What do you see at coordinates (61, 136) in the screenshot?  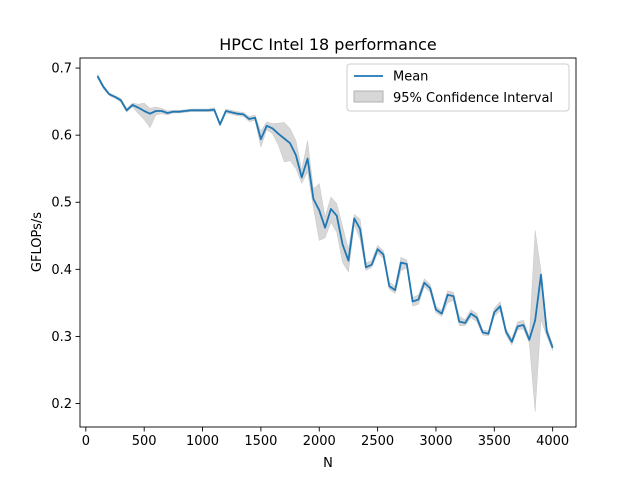 I see `y-tick-label: 0.6` at bounding box center [61, 136].